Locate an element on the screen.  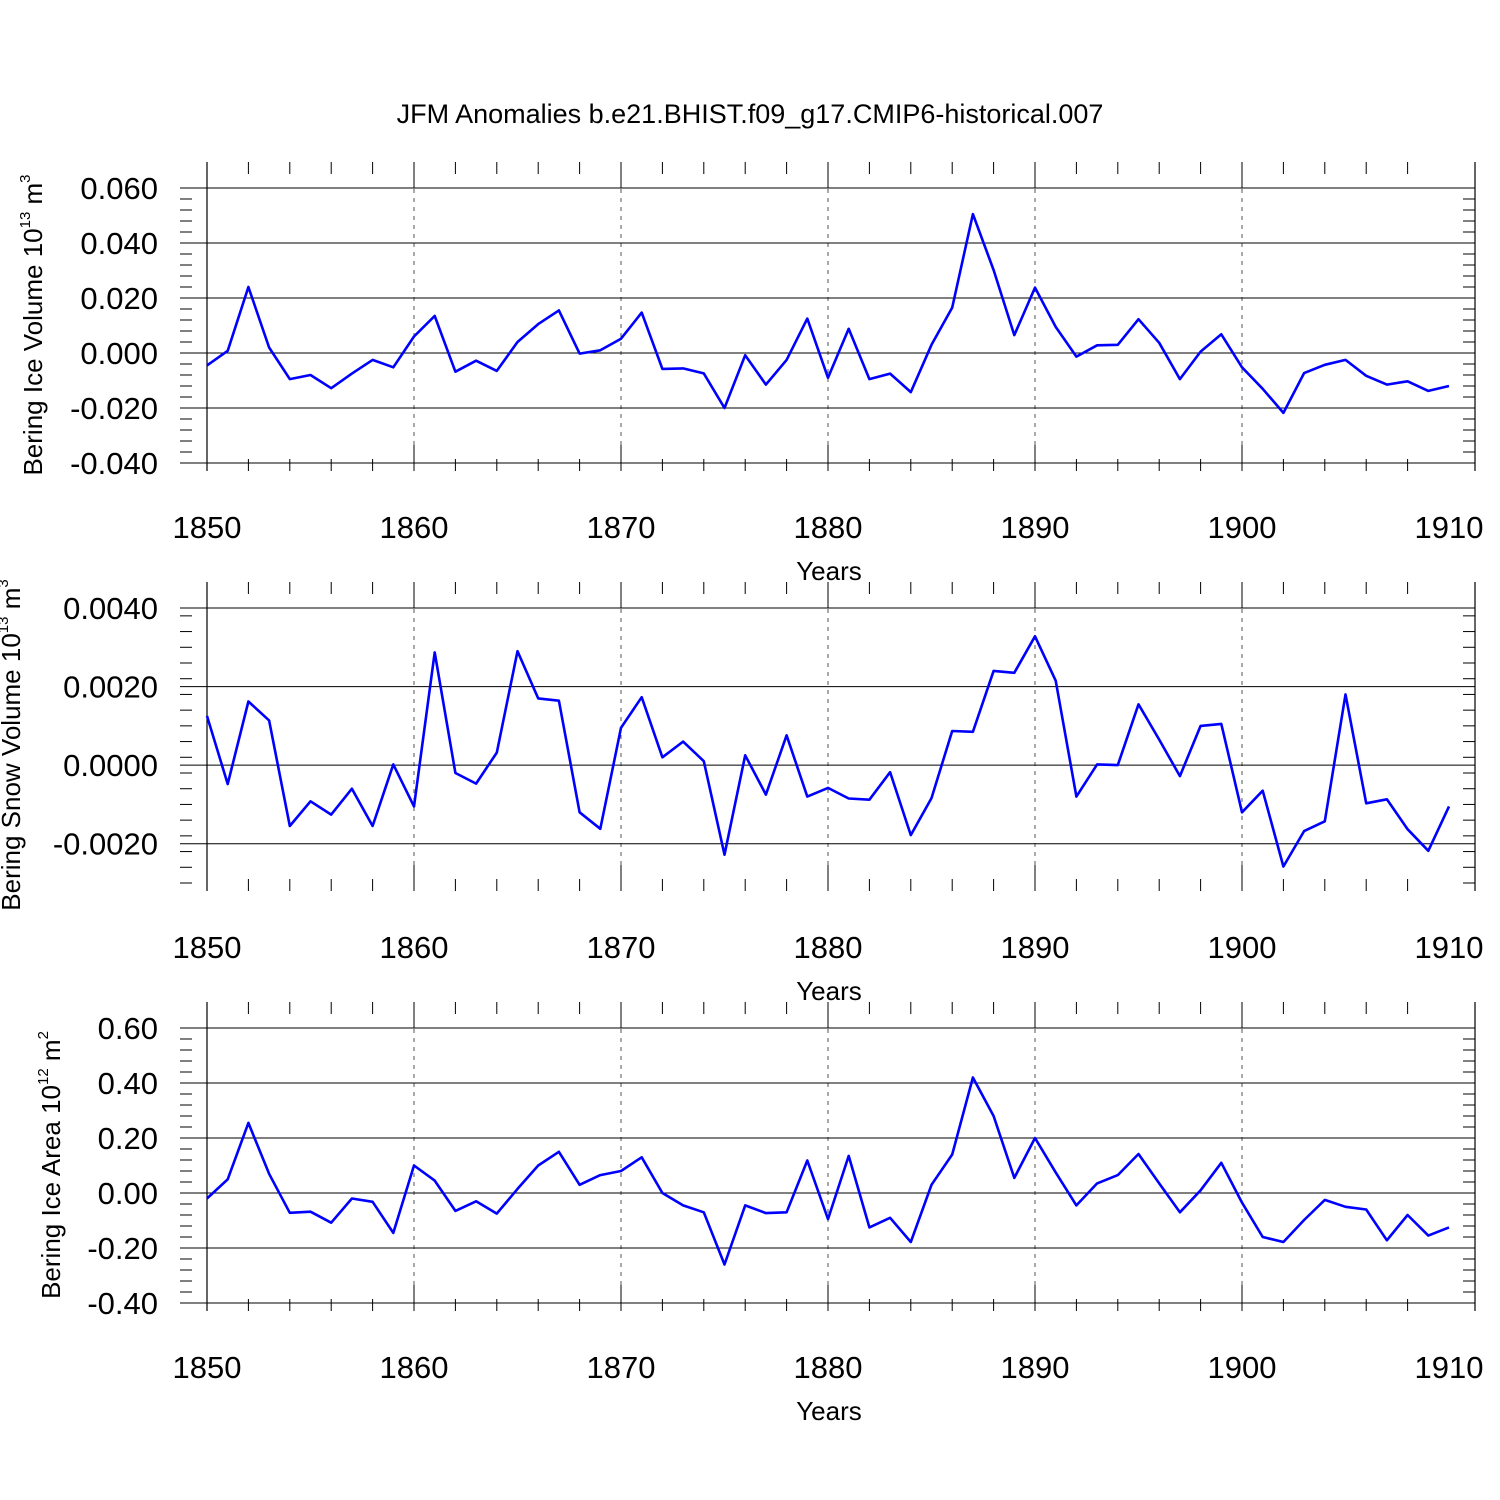
y-tick-label: 0.0000 is located at coordinates (110, 765).